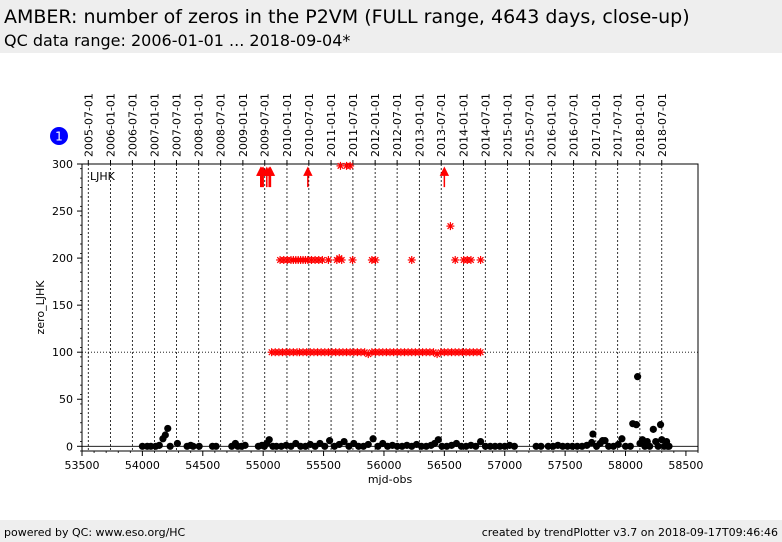  What do you see at coordinates (69, 446) in the screenshot?
I see `y-axis-tick-label: 0` at bounding box center [69, 446].